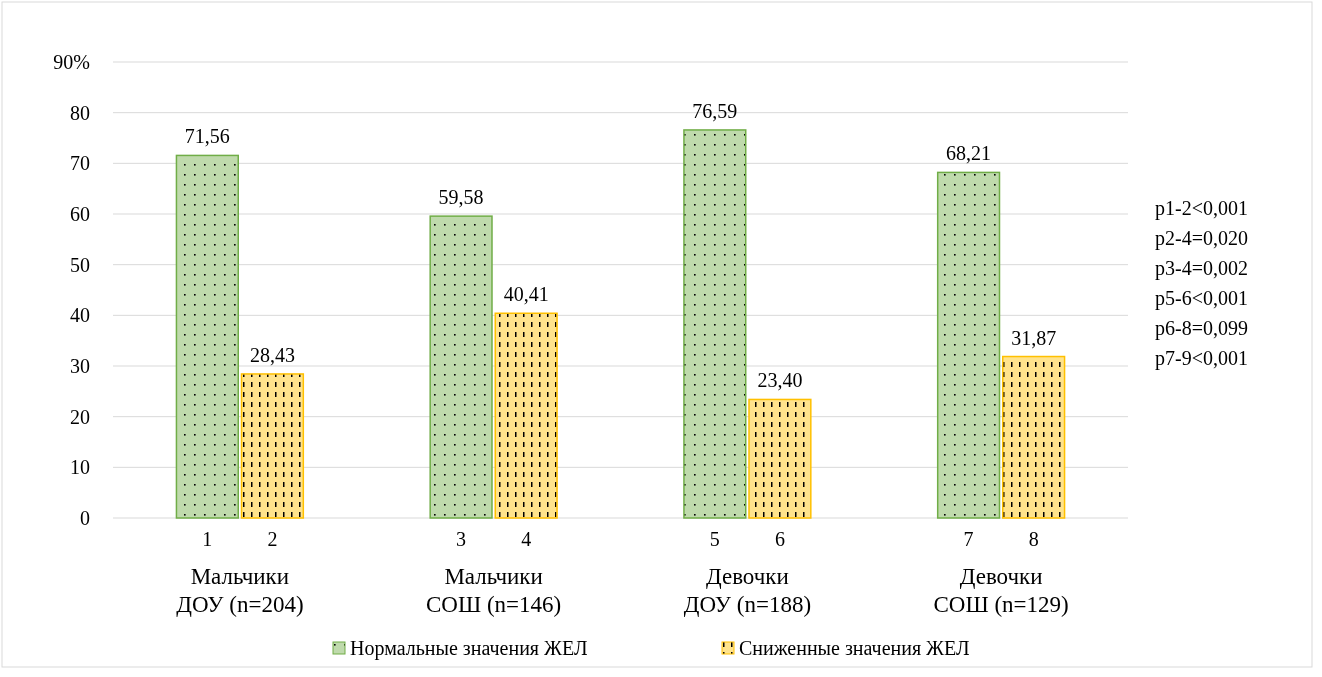 This screenshot has width=1322, height=677. What do you see at coordinates (1201, 358) in the screenshot?
I see `text: p7-9<0,001` at bounding box center [1201, 358].